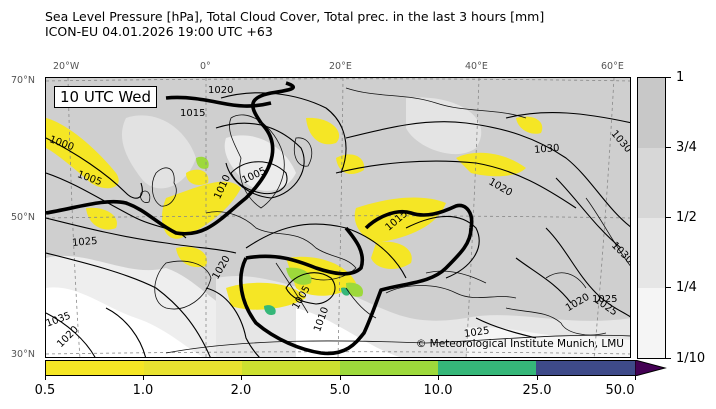 Image resolution: width=716 pixels, height=409 pixels. I want to click on lat-label-50n: 50°N, so click(23, 217).